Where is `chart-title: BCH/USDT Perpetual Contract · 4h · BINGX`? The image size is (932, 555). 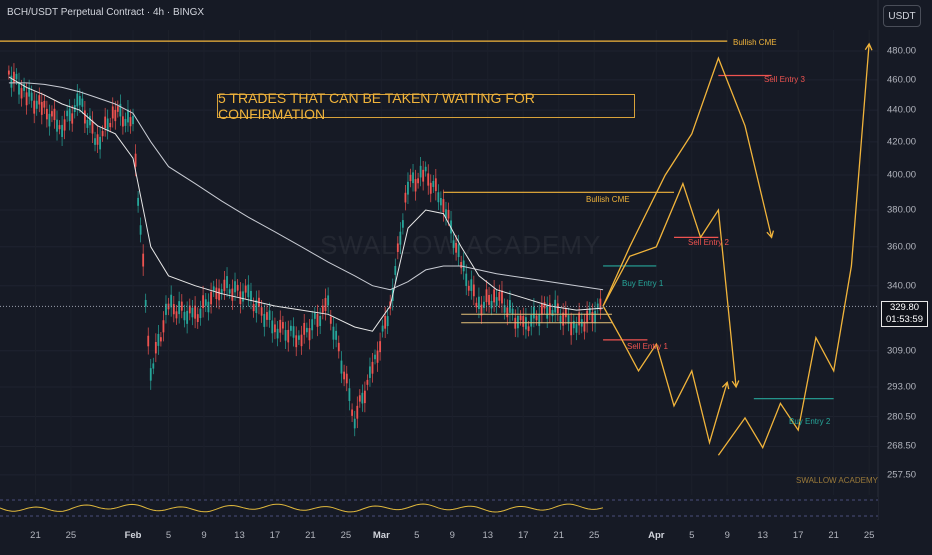 chart-title: BCH/USDT Perpetual Contract · 4h · BINGX is located at coordinates (106, 12).